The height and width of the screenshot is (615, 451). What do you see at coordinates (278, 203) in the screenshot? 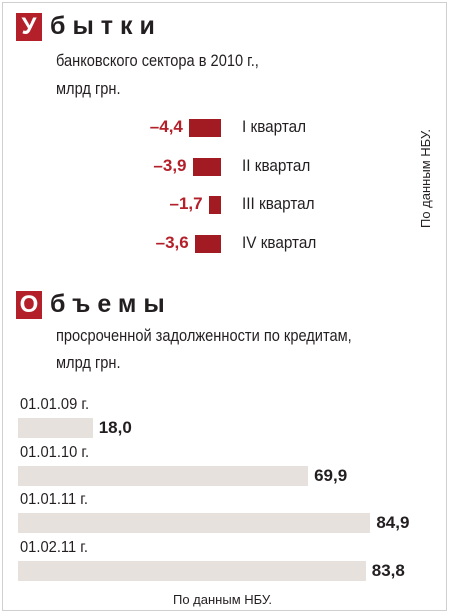
I see `losses-category-label: III квартал` at bounding box center [278, 203].